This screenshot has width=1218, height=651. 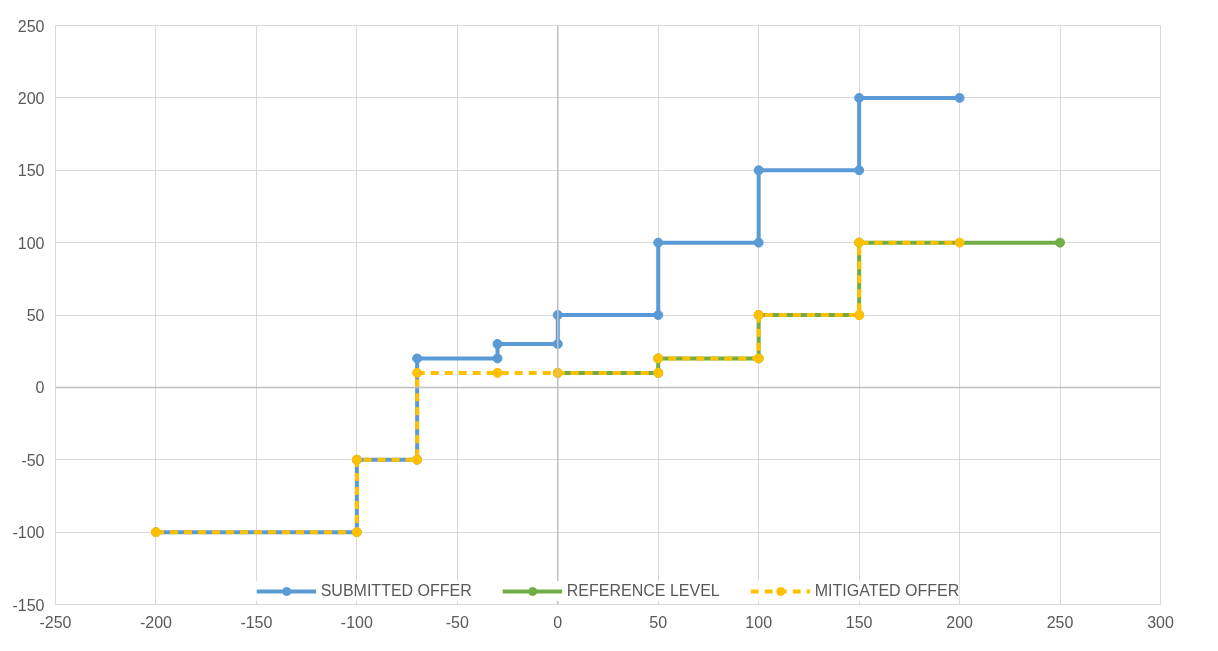 What do you see at coordinates (356, 622) in the screenshot?
I see `x-tick-label: -100` at bounding box center [356, 622].